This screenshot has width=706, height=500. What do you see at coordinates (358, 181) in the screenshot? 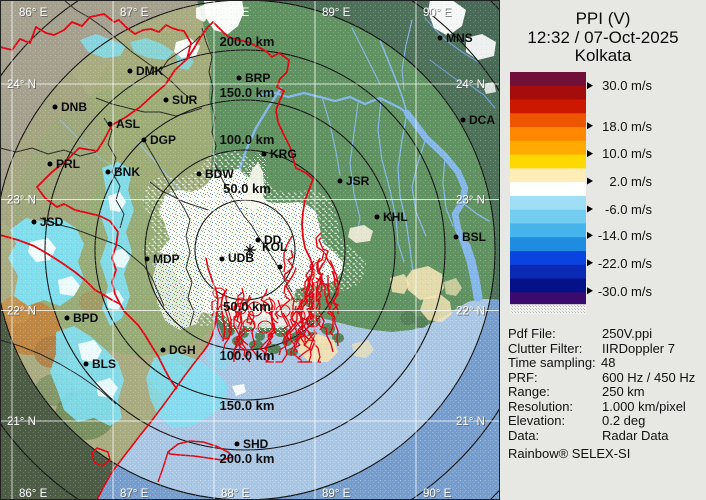
I see `svg-text: JSR` at bounding box center [358, 181].